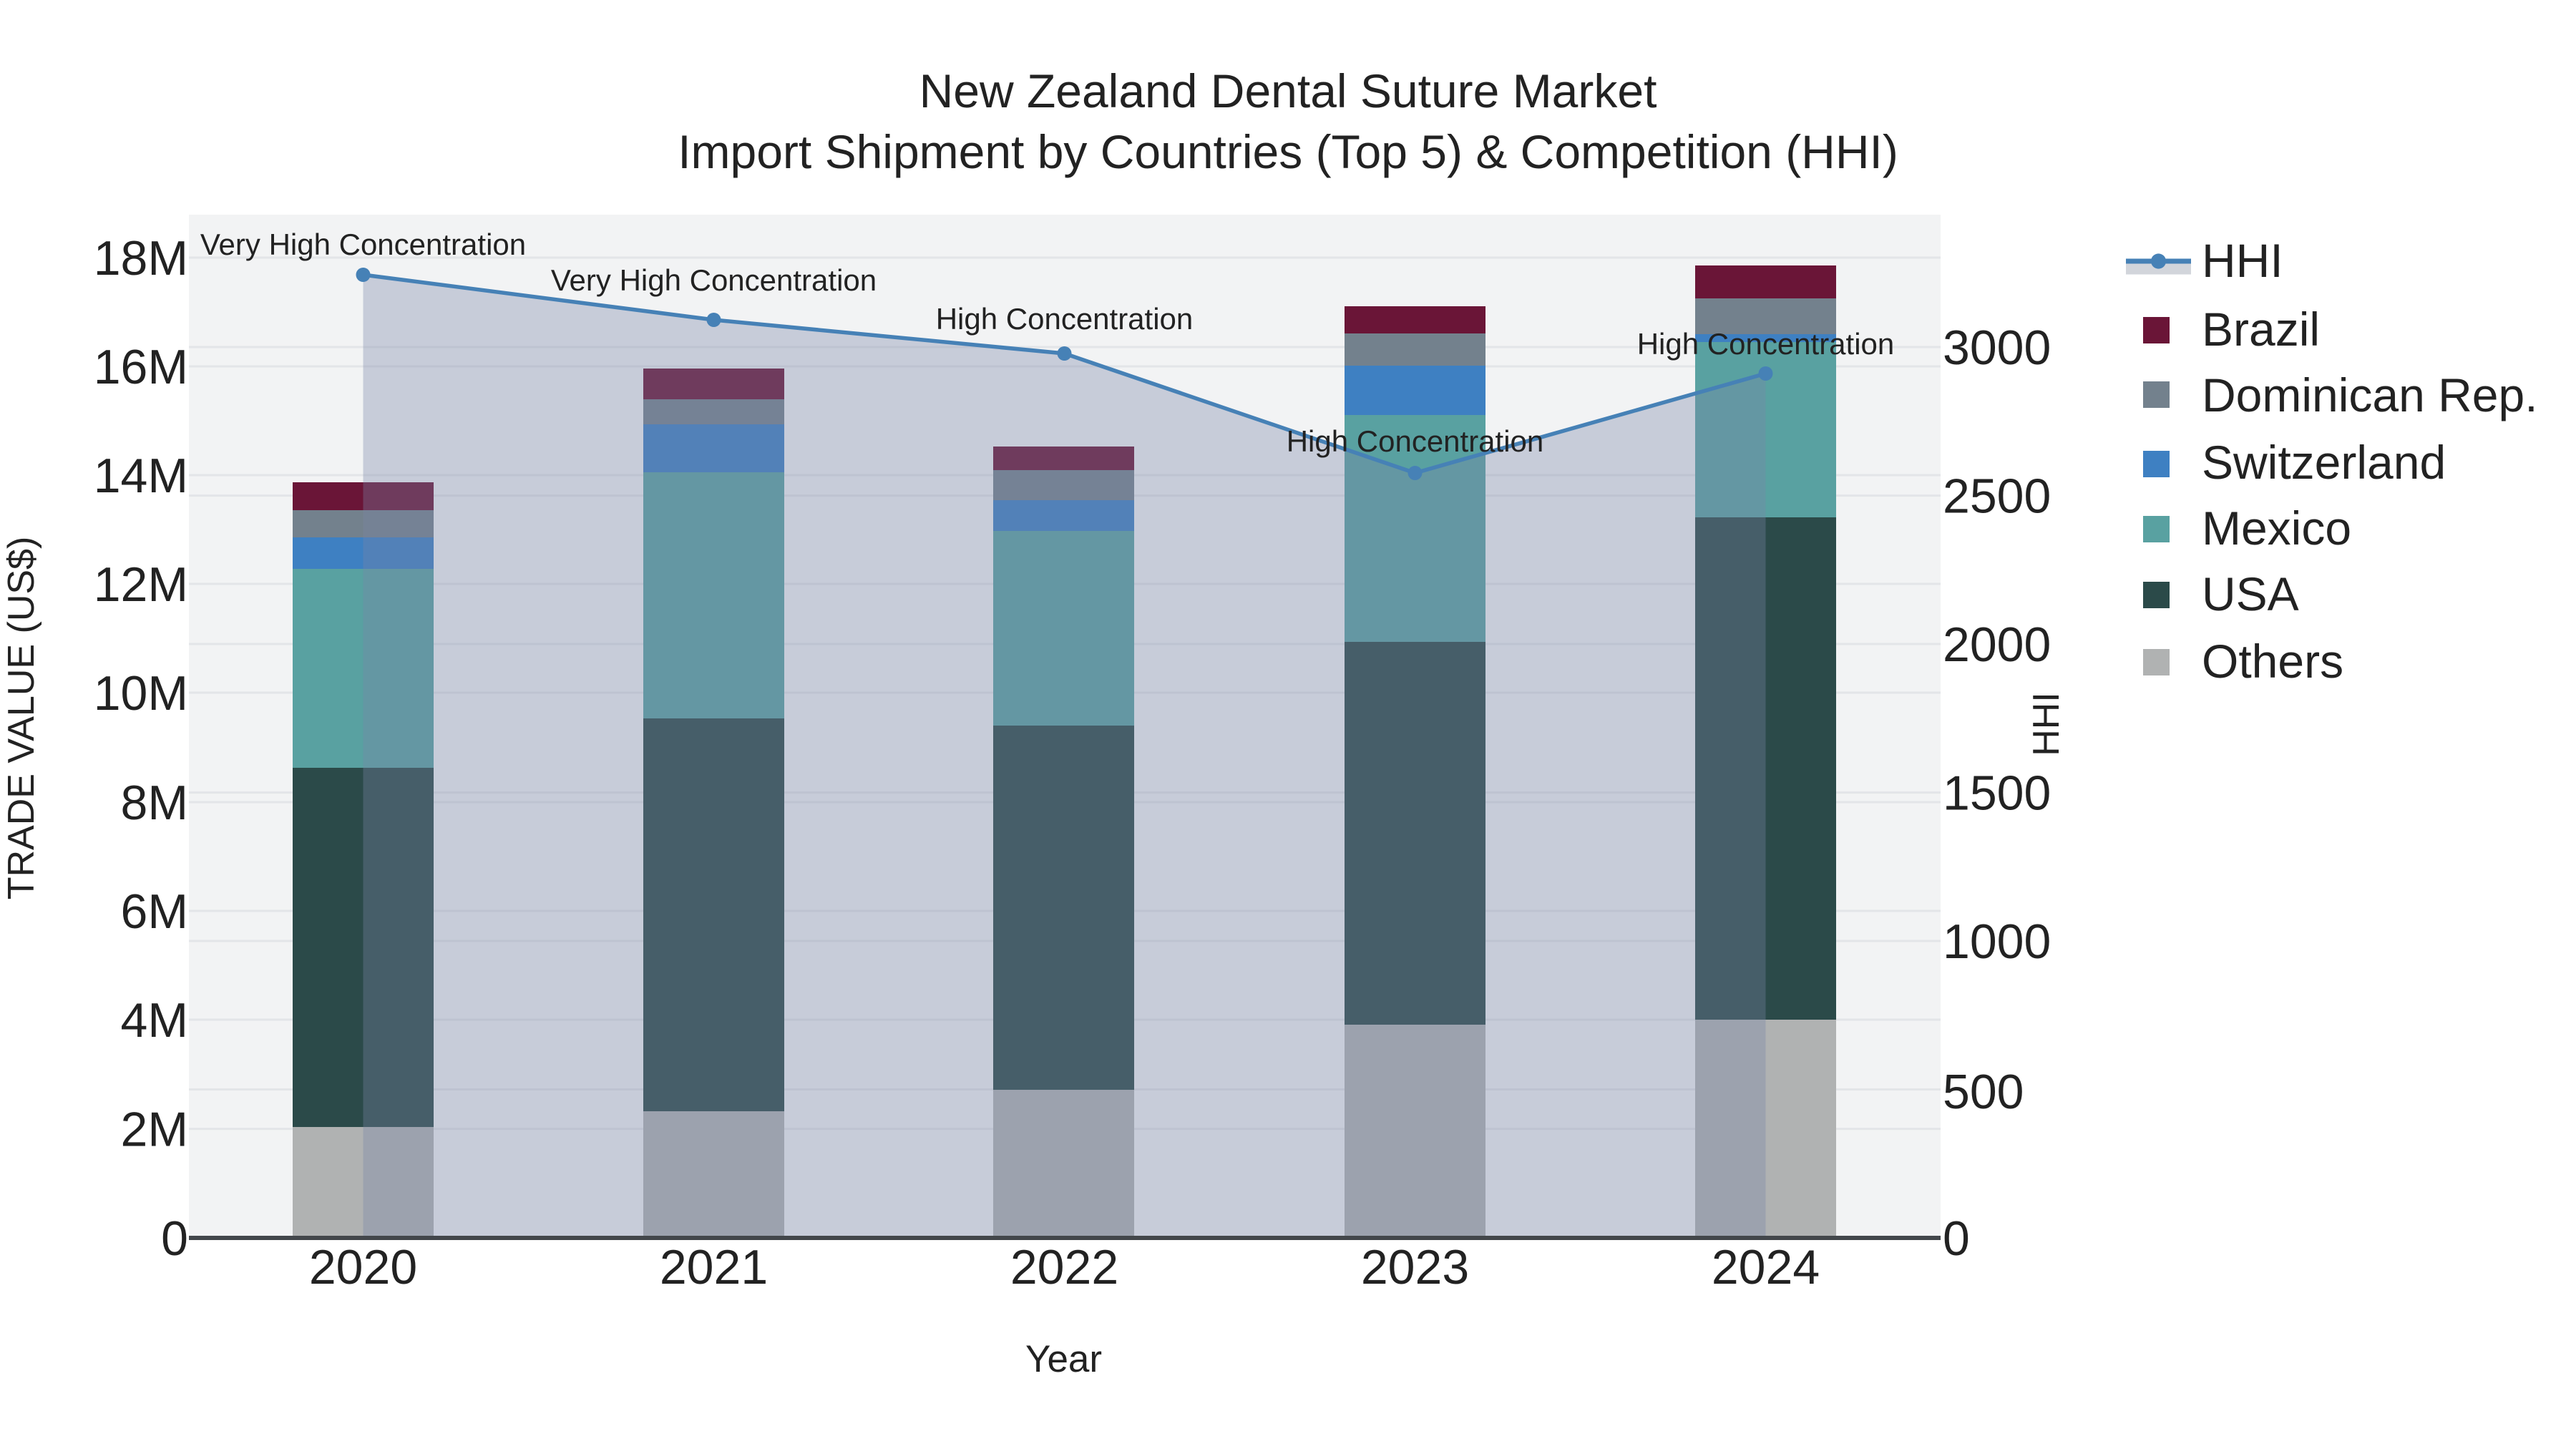  What do you see at coordinates (141, 693) in the screenshot?
I see `svg-text: 10M` at bounding box center [141, 693].